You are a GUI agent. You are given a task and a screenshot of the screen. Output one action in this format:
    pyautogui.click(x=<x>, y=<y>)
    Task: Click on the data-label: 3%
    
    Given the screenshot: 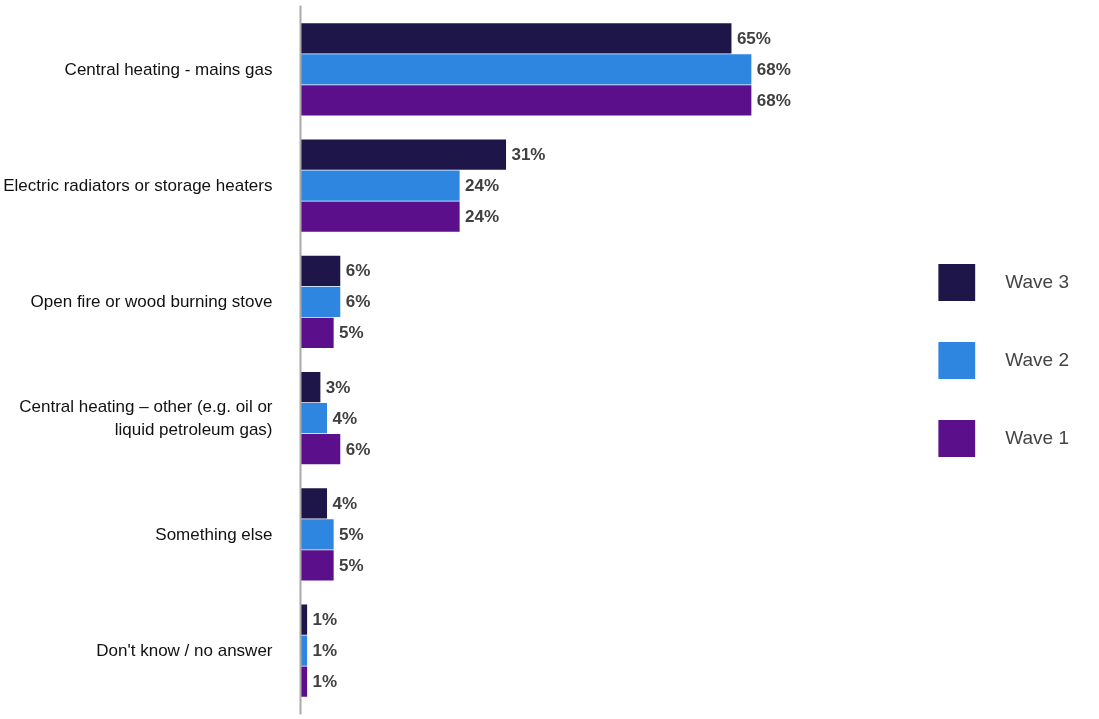 What is the action you would take?
    pyautogui.click(x=338, y=387)
    